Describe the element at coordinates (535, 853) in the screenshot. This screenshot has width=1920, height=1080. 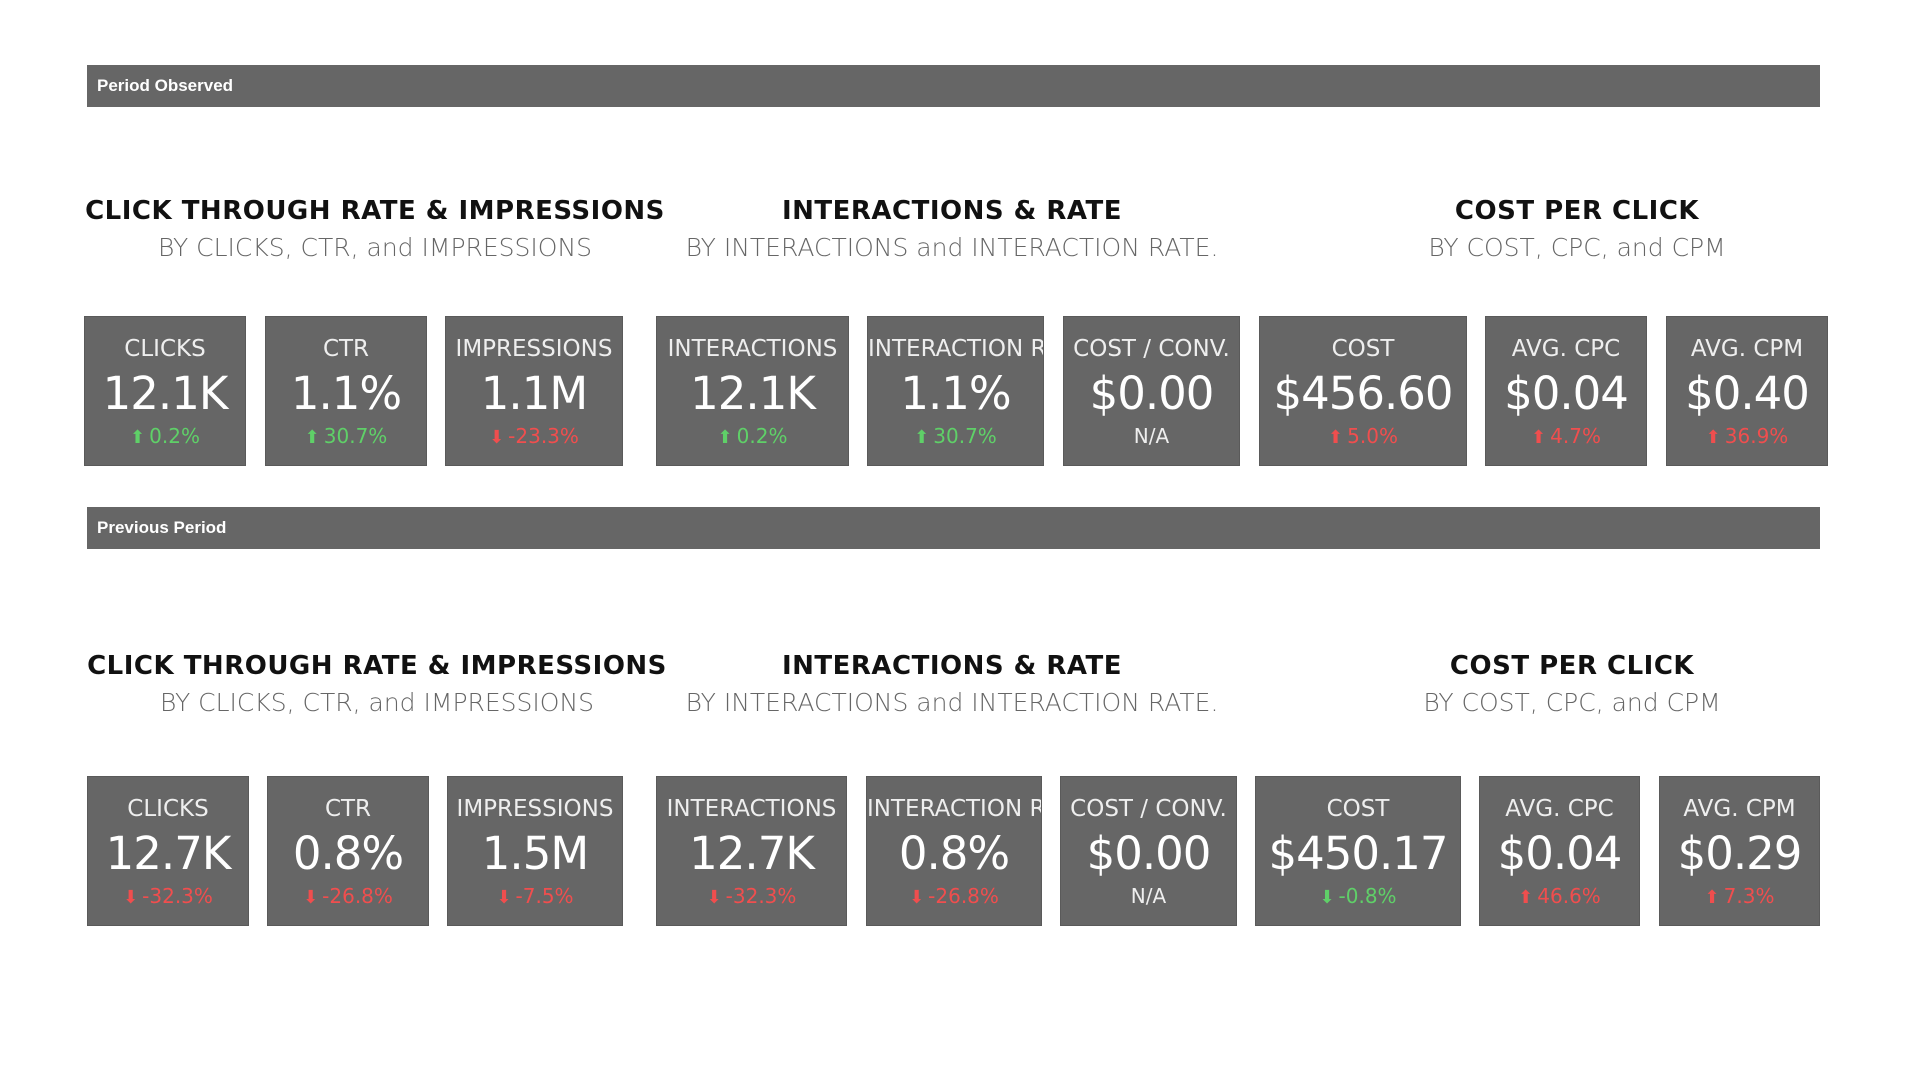
I see `metric-value: 1.5M` at that location.